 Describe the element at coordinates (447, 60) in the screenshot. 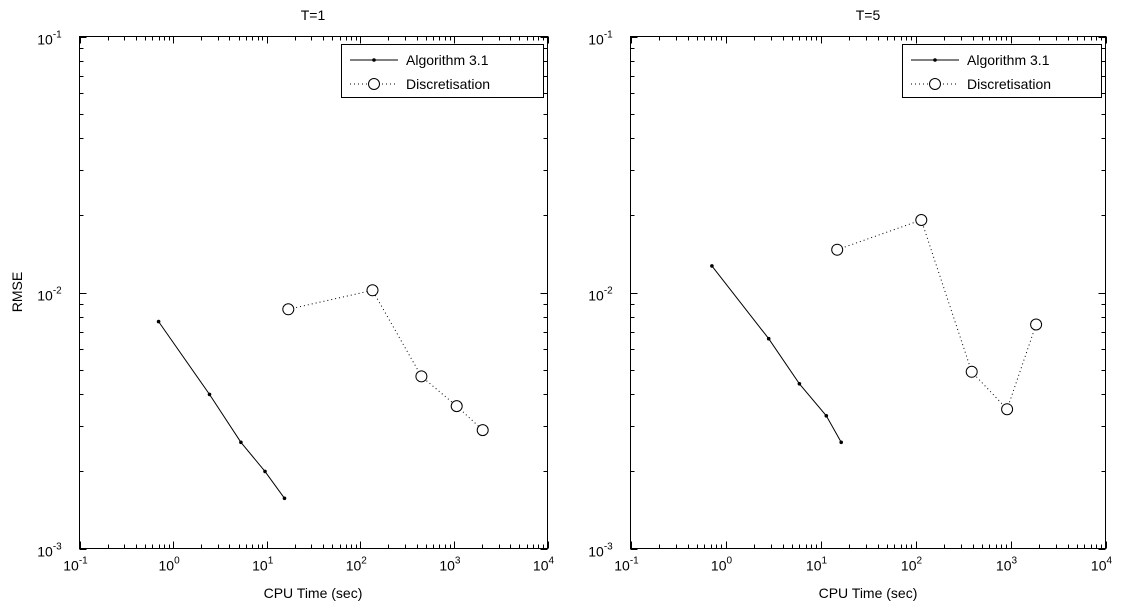

I see `left-legend-label-algorithm: Algorithm 3.1` at that location.